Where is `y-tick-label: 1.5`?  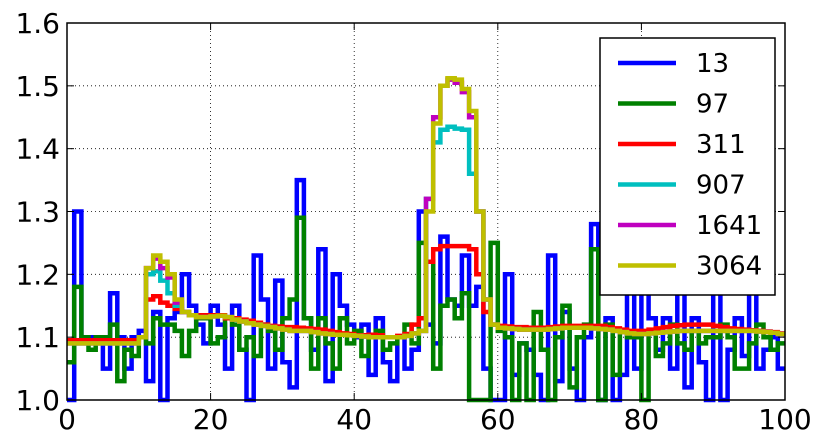 y-tick-label: 1.5 is located at coordinates (37, 86).